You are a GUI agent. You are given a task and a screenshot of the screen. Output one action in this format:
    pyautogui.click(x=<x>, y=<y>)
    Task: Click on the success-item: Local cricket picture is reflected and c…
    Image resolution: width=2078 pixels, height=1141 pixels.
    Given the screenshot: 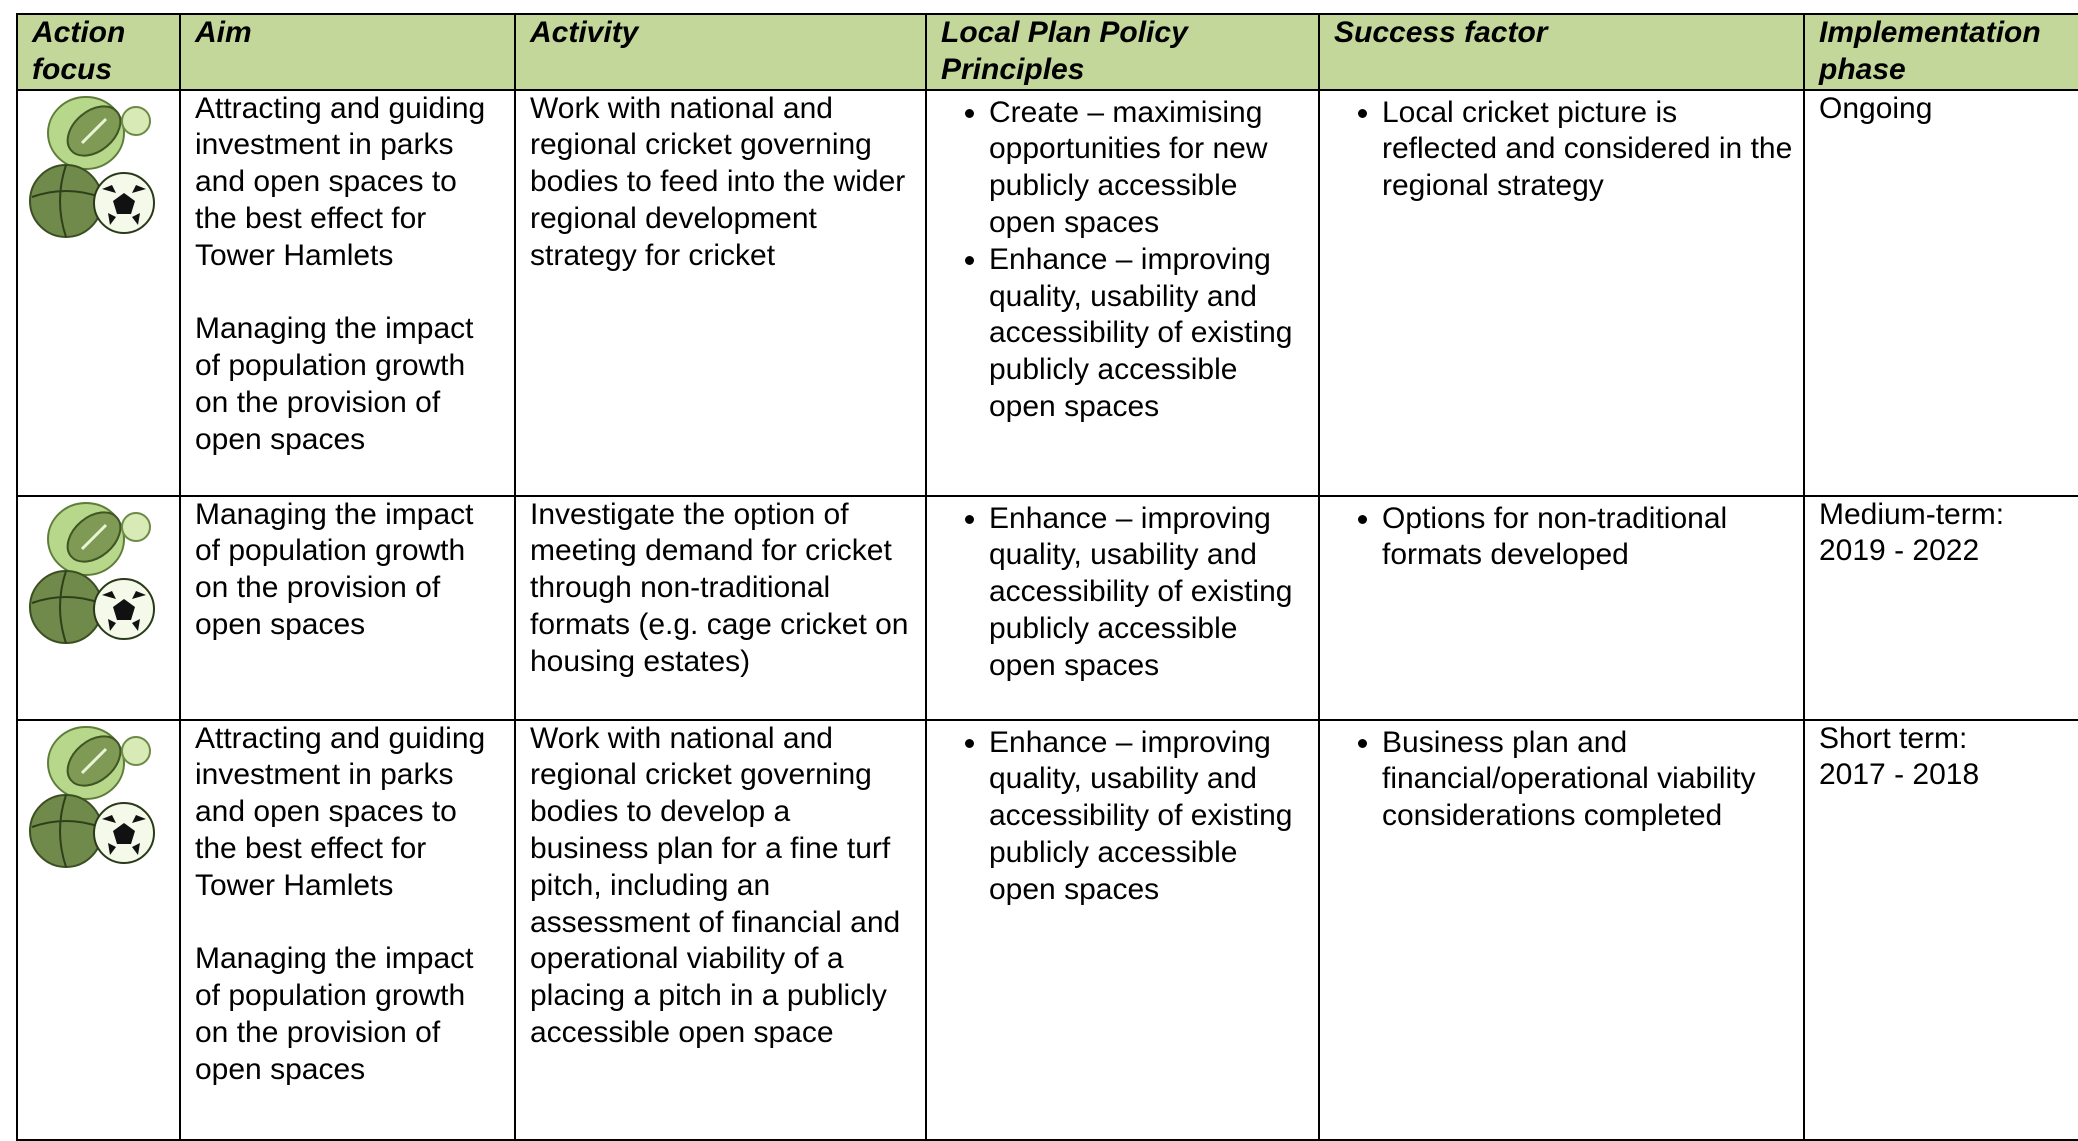 What is the action you would take?
    pyautogui.click(x=1587, y=150)
    